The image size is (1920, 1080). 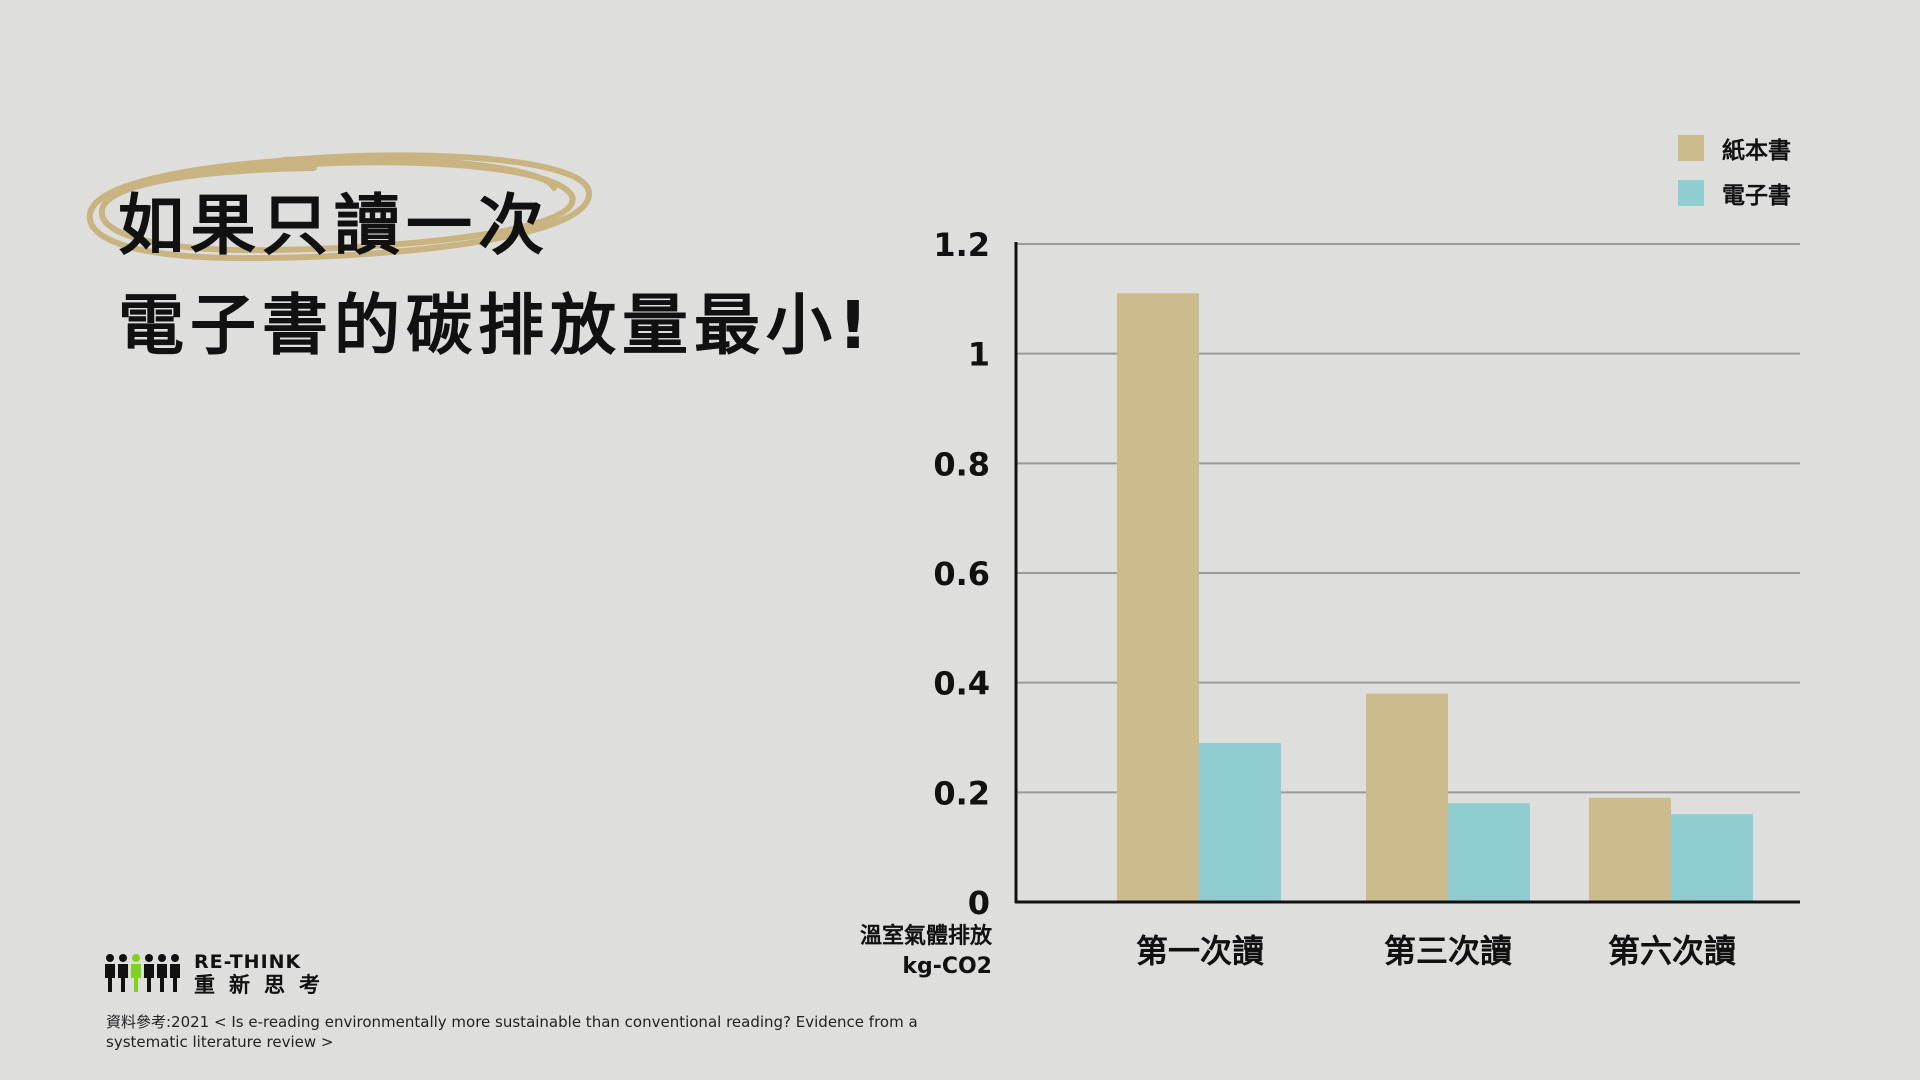 What do you see at coordinates (1756, 196) in the screenshot?
I see `legend-label-ebook: 電子書` at bounding box center [1756, 196].